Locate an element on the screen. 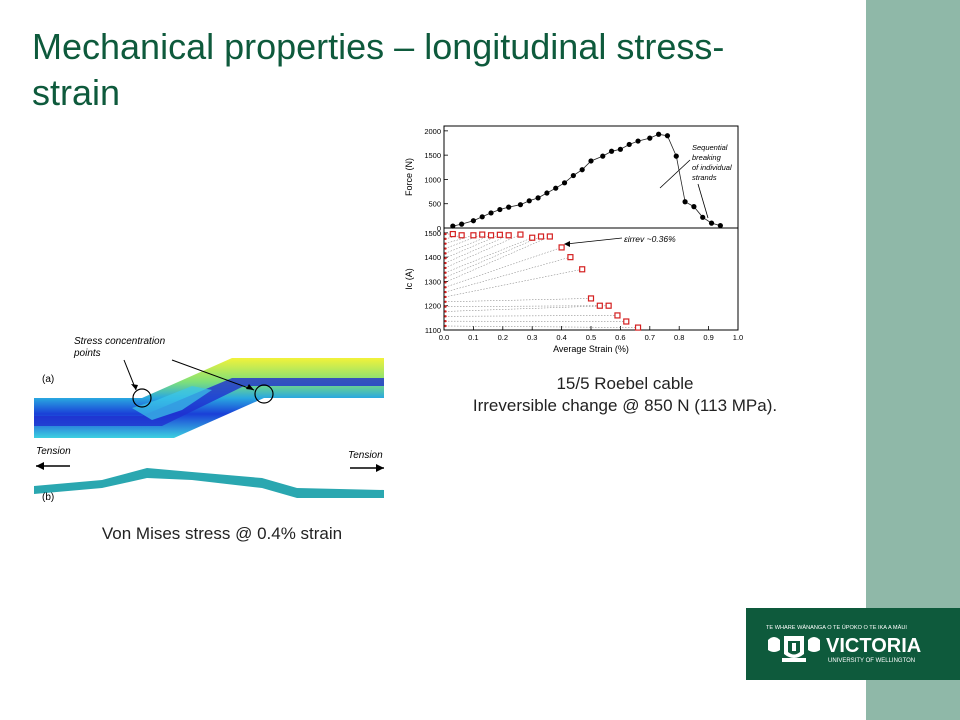 The image size is (960, 720). caption-roebel-line1: 15/5 Roebel cable is located at coordinates (625, 383).